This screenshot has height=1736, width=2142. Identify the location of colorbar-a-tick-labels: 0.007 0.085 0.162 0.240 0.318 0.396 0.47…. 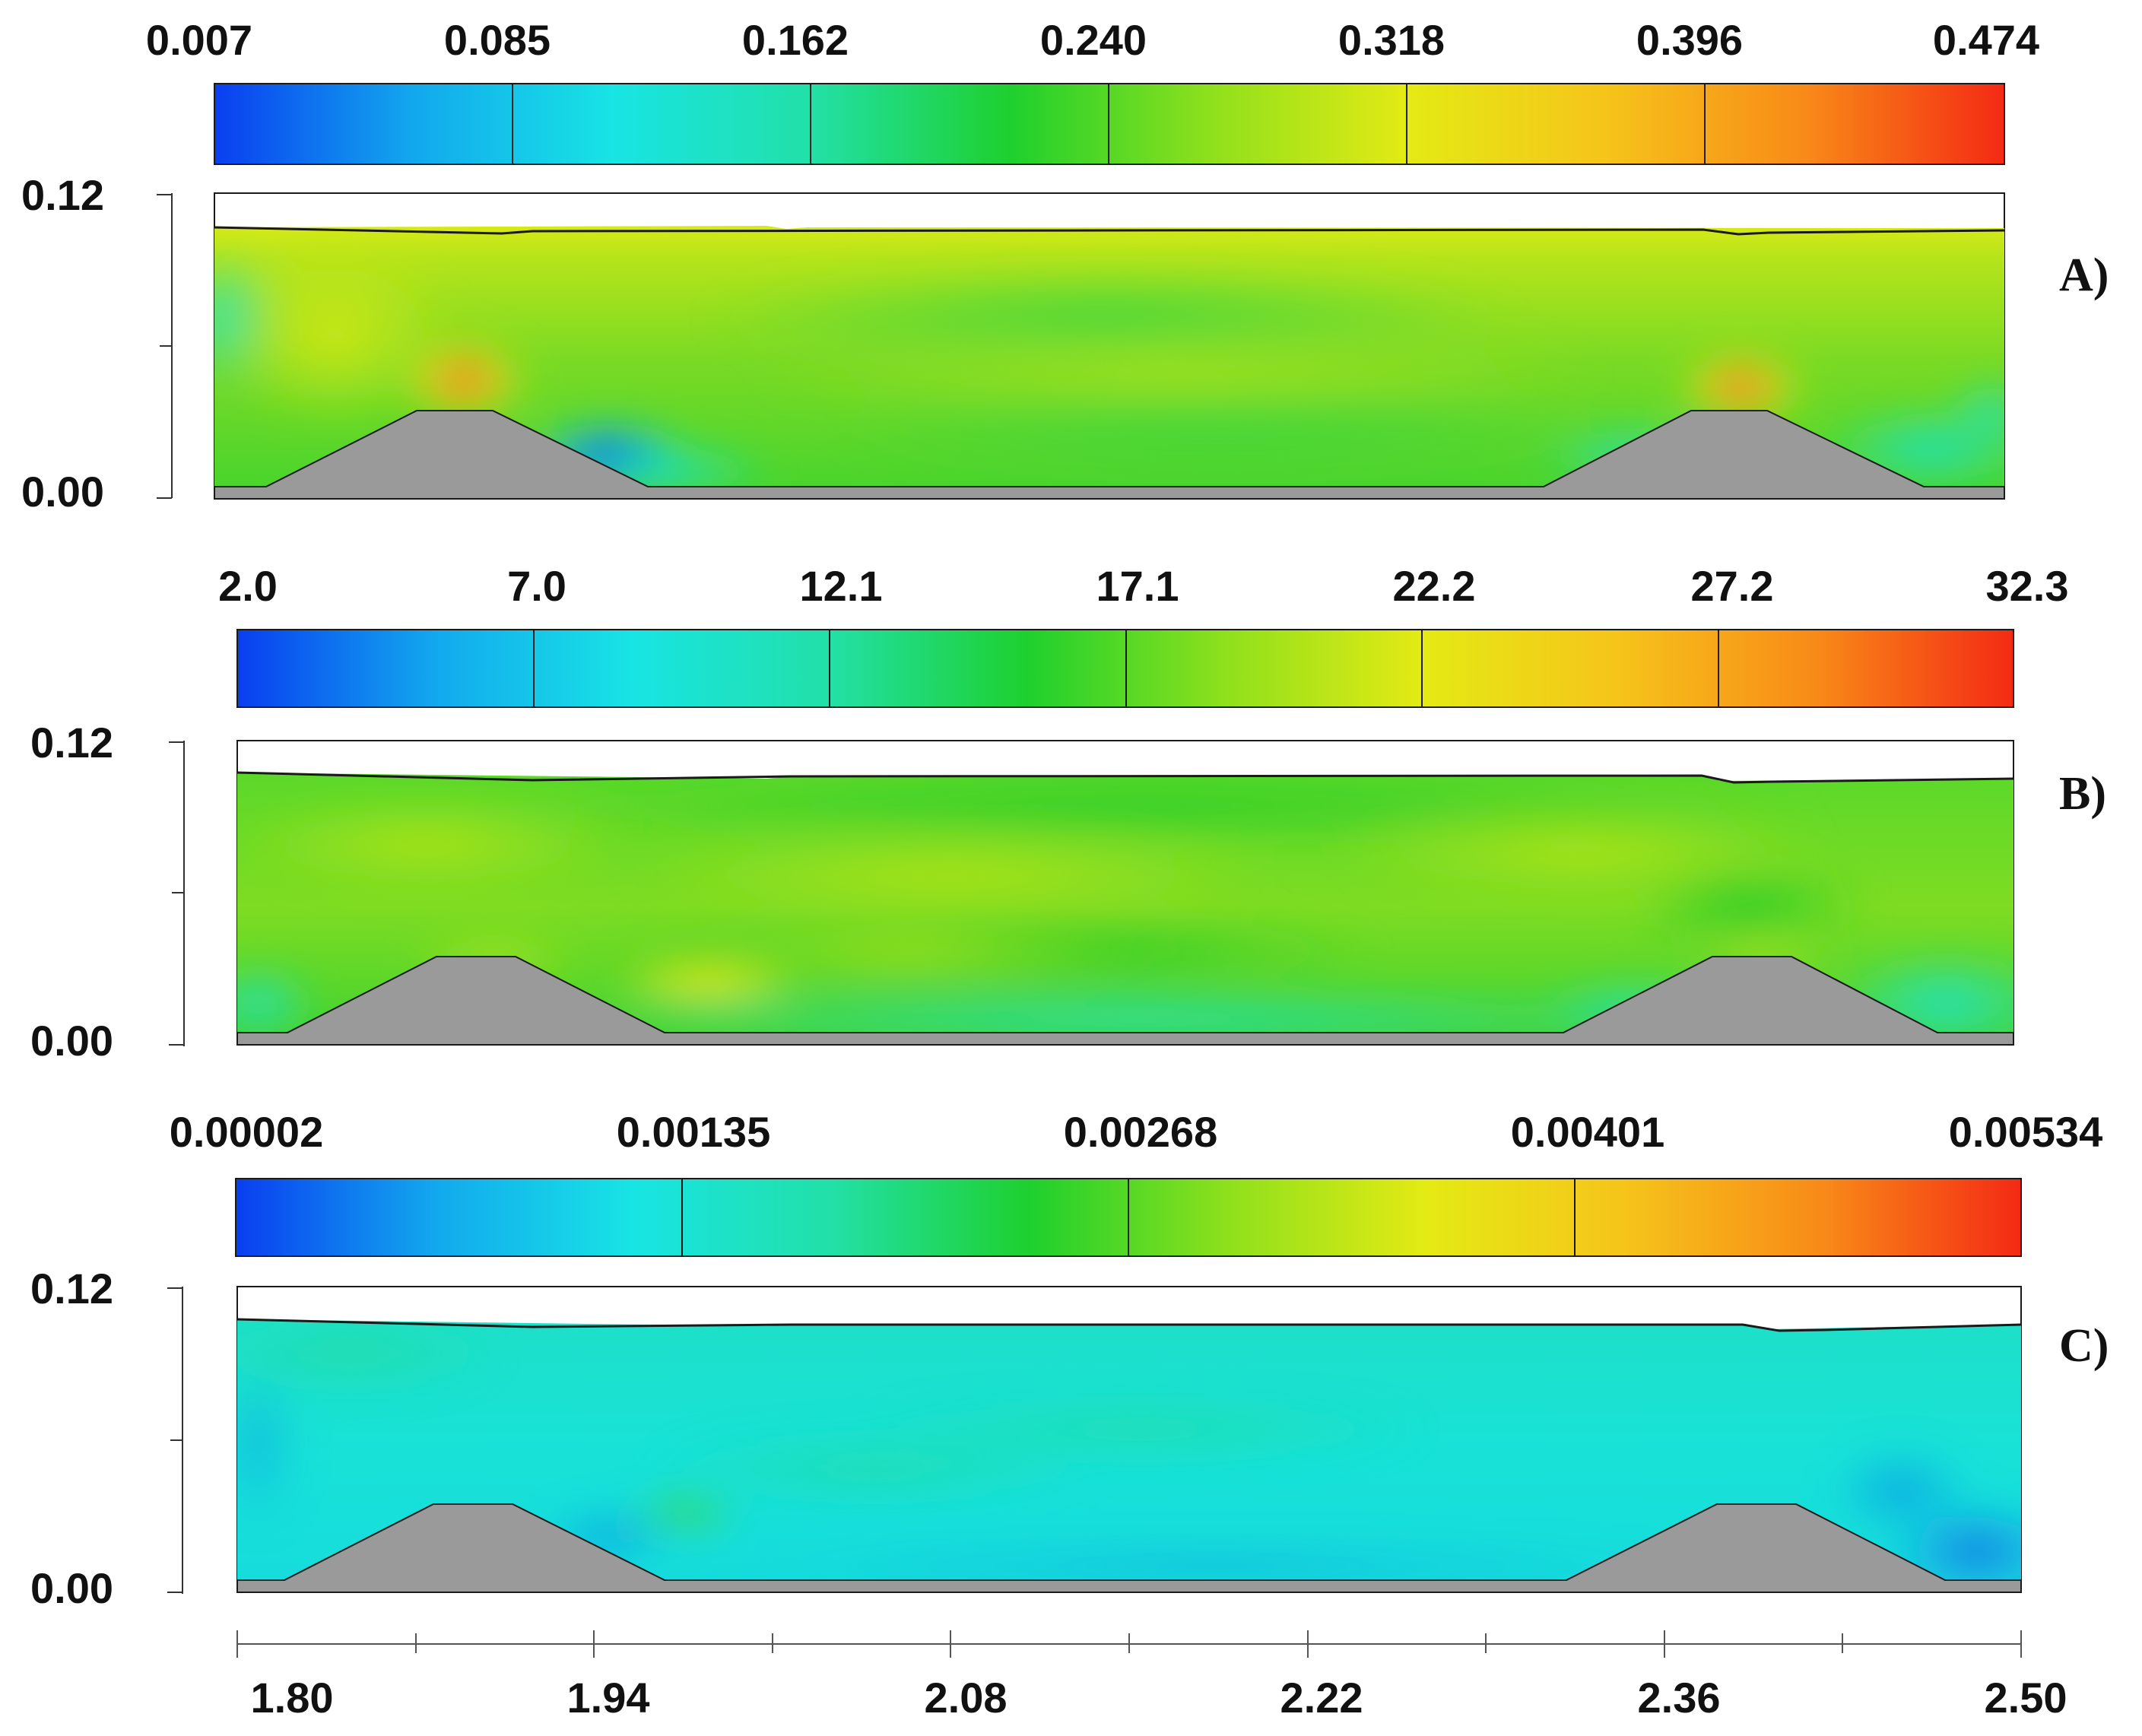
(1092, 40).